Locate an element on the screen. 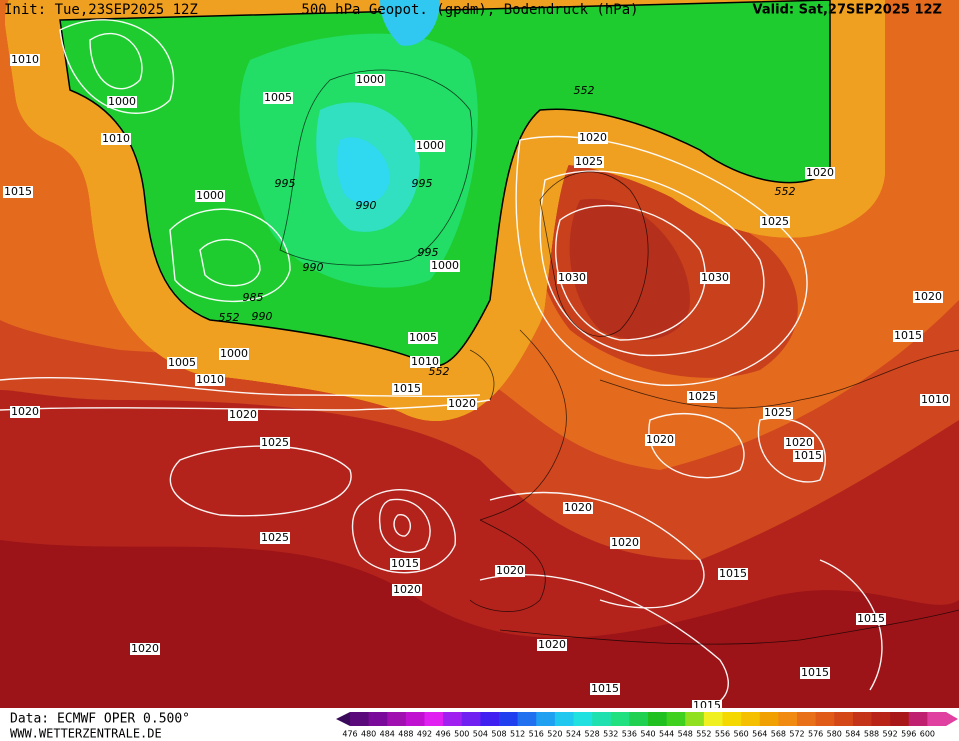  isobar-label: 1005 is located at coordinates (423, 337).